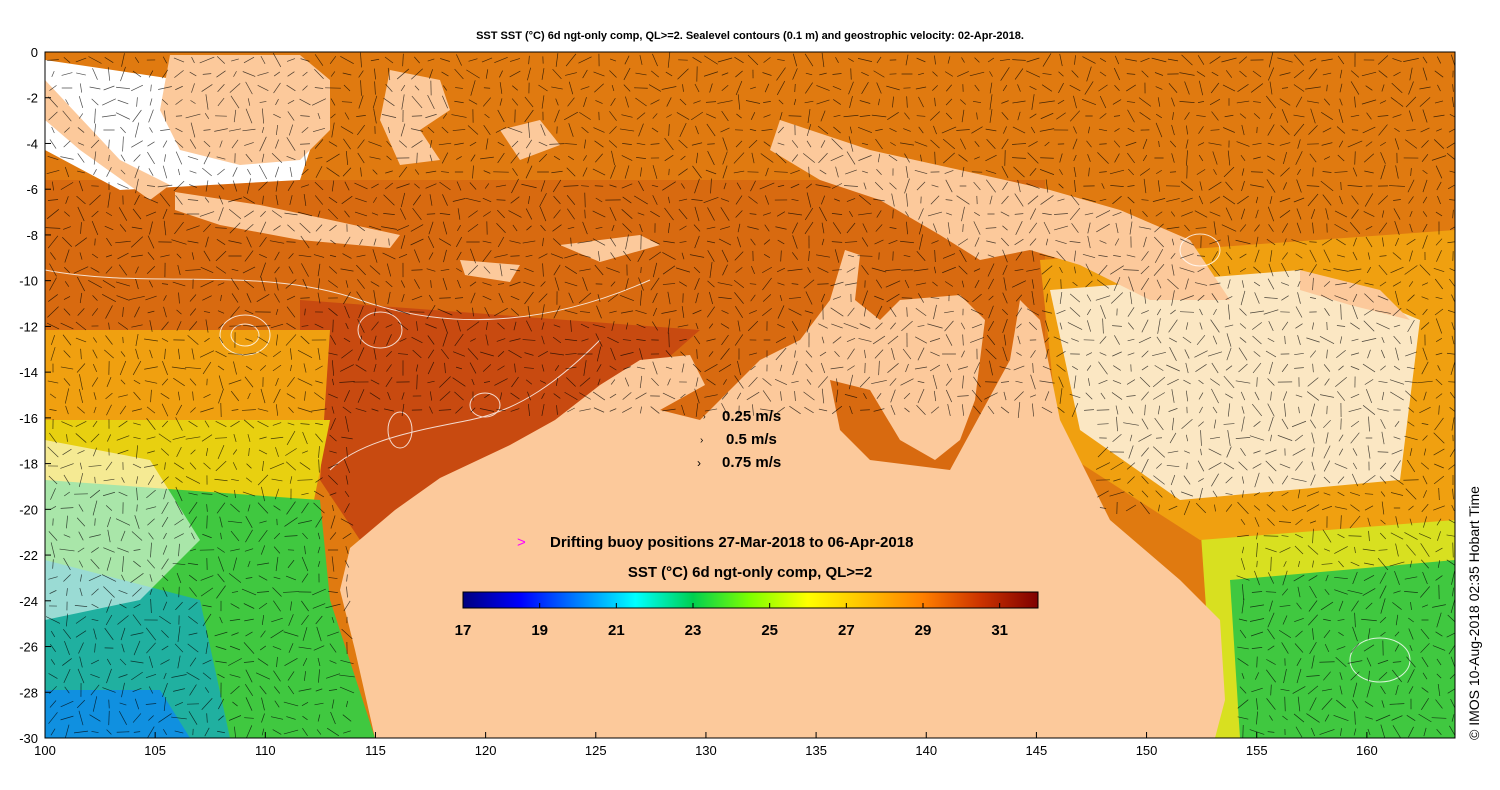 The width and height of the screenshot is (1500, 790). Describe the element at coordinates (32, 143) in the screenshot. I see `y-tick-label: -4` at that location.